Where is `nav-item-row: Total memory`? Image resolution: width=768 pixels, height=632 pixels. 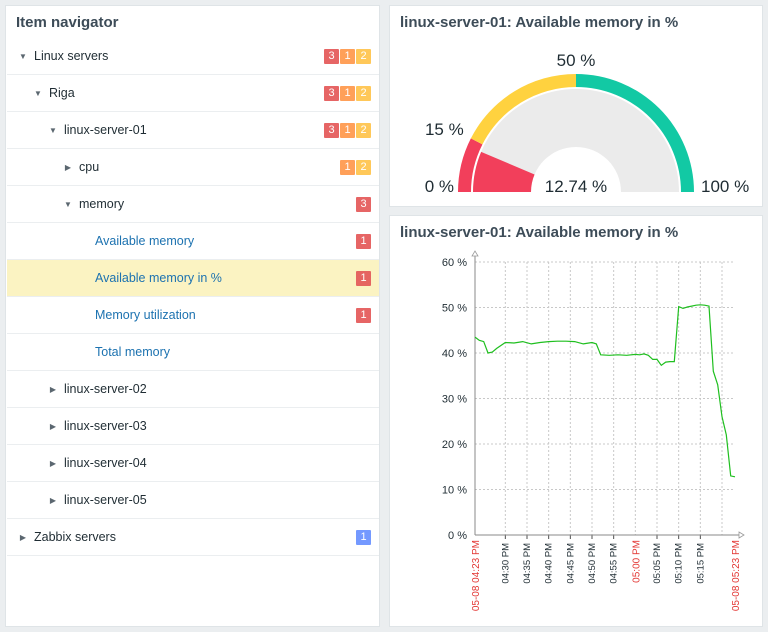
nav-item-row: Total memory is located at coordinates (193, 352).